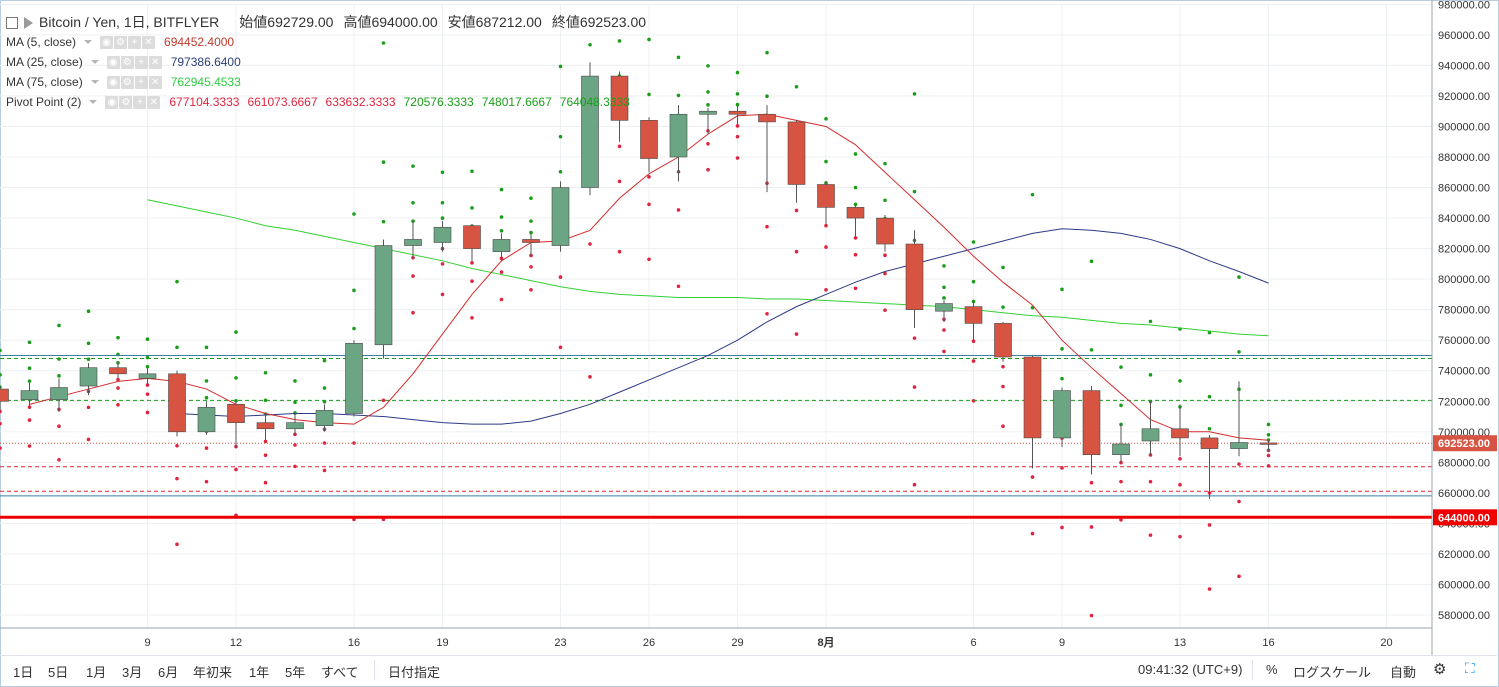  Describe the element at coordinates (1403, 672) in the screenshot. I see `auto-scale-button: 自動` at that location.